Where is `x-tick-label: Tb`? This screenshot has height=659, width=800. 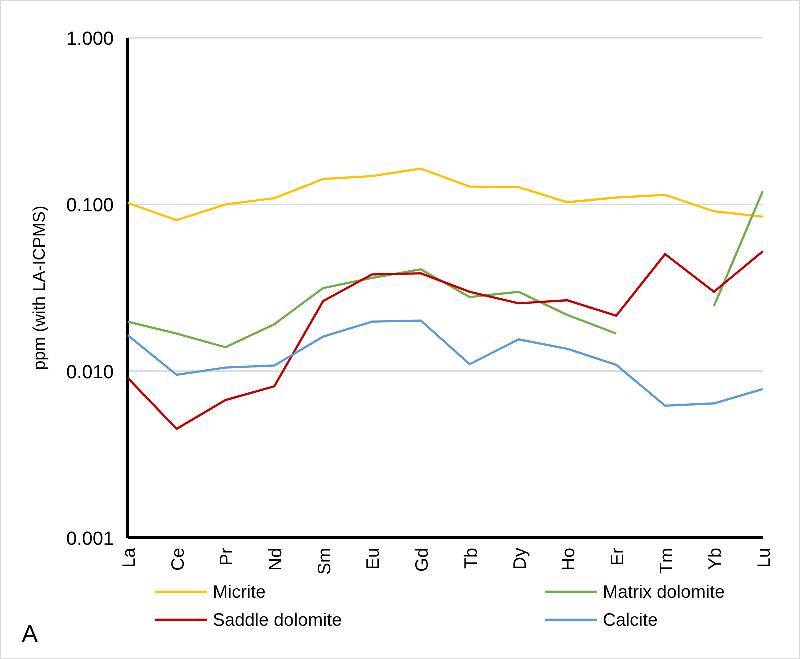
x-tick-label: Tb is located at coordinates (470, 559).